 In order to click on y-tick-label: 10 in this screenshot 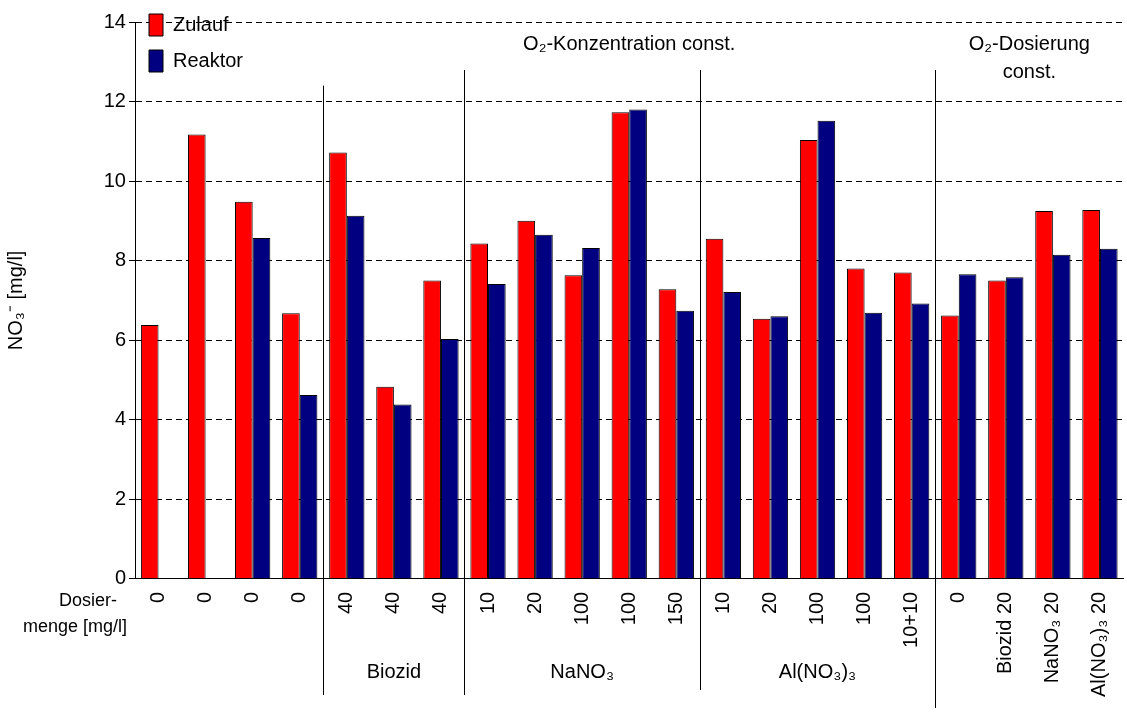, I will do `click(114, 179)`.